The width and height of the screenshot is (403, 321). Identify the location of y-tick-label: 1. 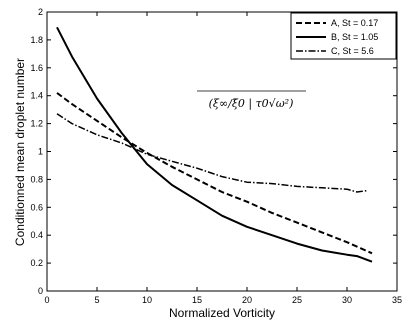
(40, 152).